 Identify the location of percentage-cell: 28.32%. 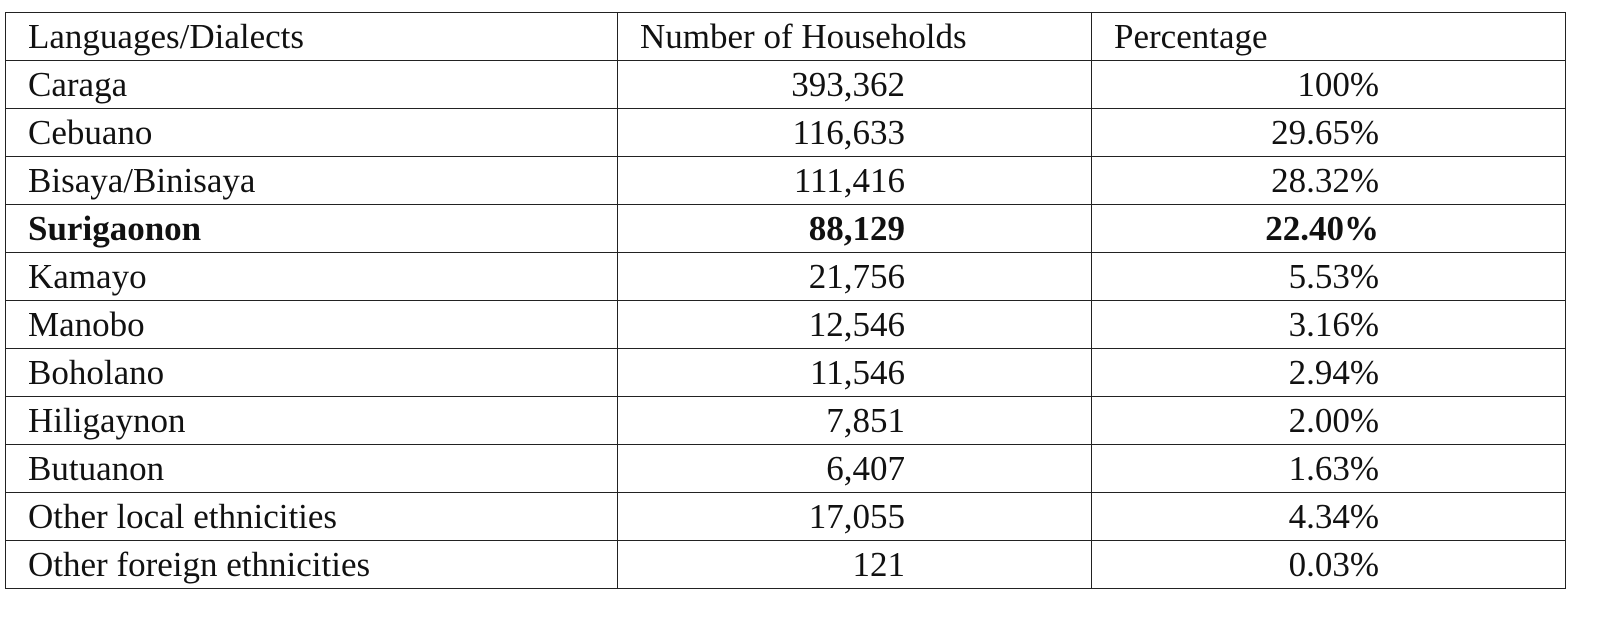
(1328, 180).